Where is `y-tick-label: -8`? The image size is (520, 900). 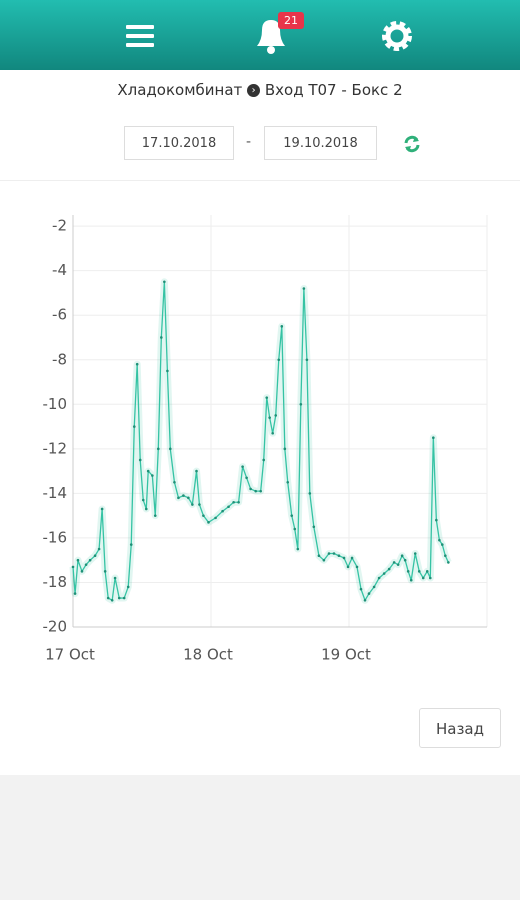
y-tick-label: -8 is located at coordinates (59, 359).